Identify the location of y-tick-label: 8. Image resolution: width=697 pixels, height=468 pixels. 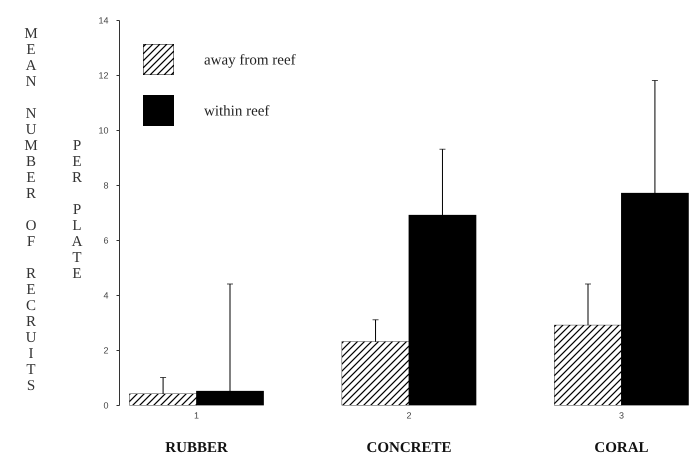
(105, 185).